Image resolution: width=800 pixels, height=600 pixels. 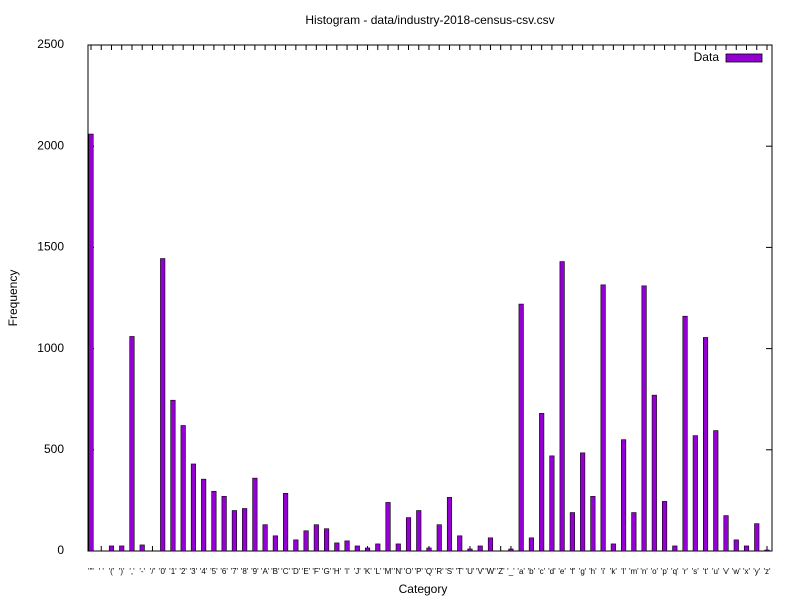 What do you see at coordinates (501, 571) in the screenshot?
I see `x-tick-label: 'Z'` at bounding box center [501, 571].